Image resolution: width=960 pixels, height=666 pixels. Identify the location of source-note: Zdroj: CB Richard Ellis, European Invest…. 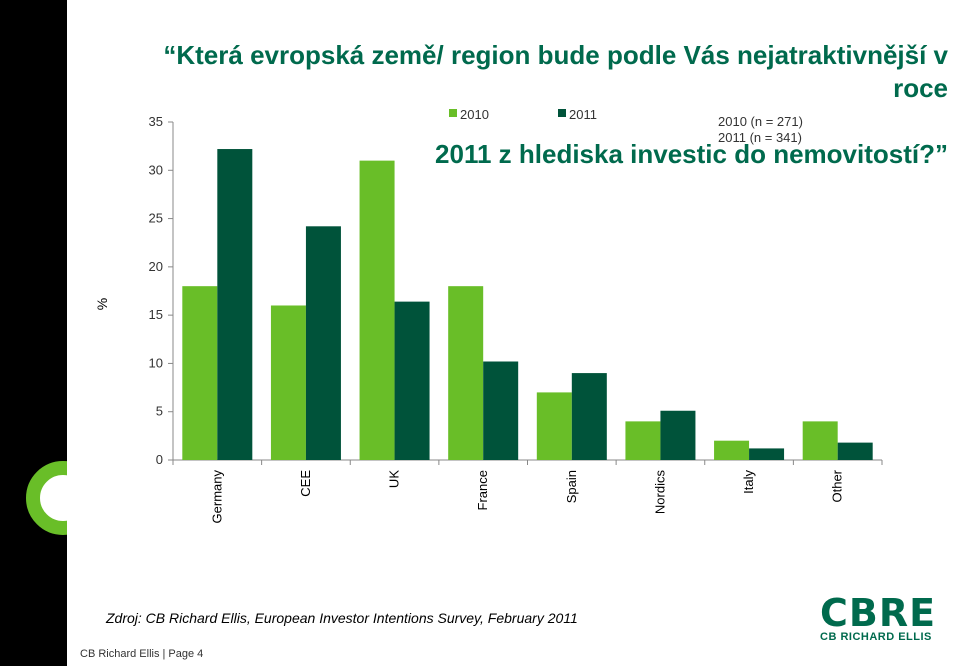
(342, 618).